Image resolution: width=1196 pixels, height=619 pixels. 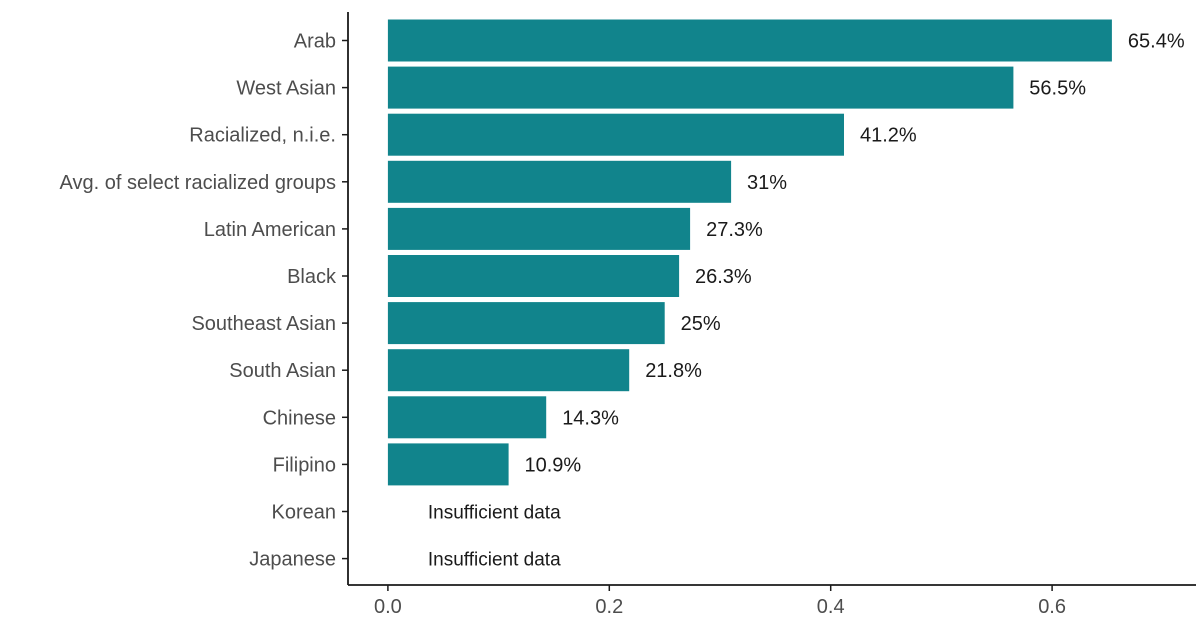 I want to click on bar-avg-of-select-racialized-groups, so click(x=559, y=181).